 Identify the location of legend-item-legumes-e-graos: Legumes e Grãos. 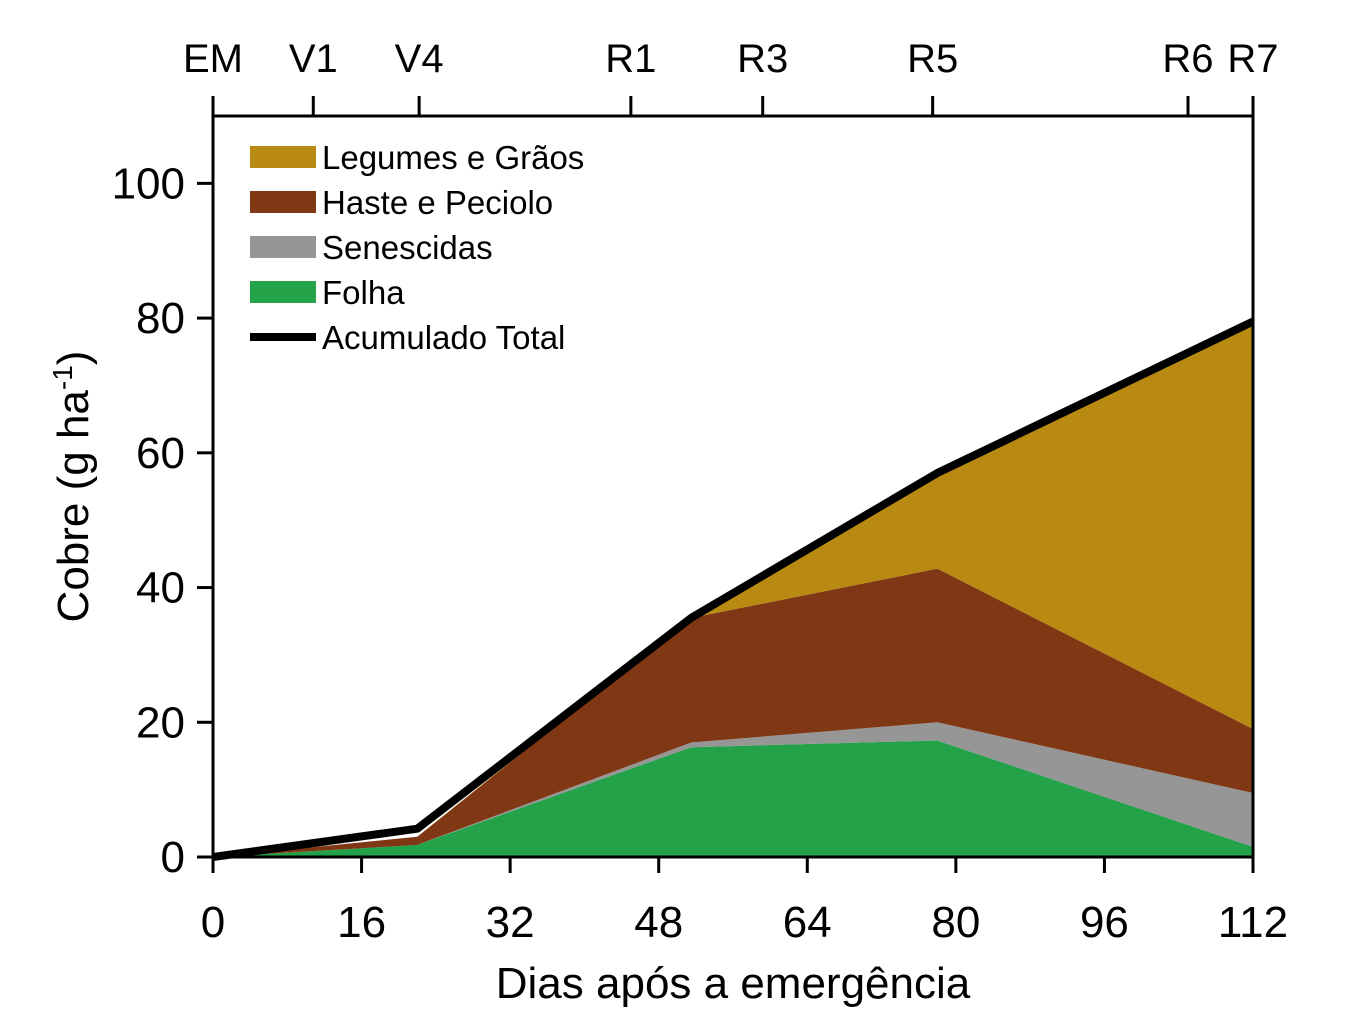
(417, 157).